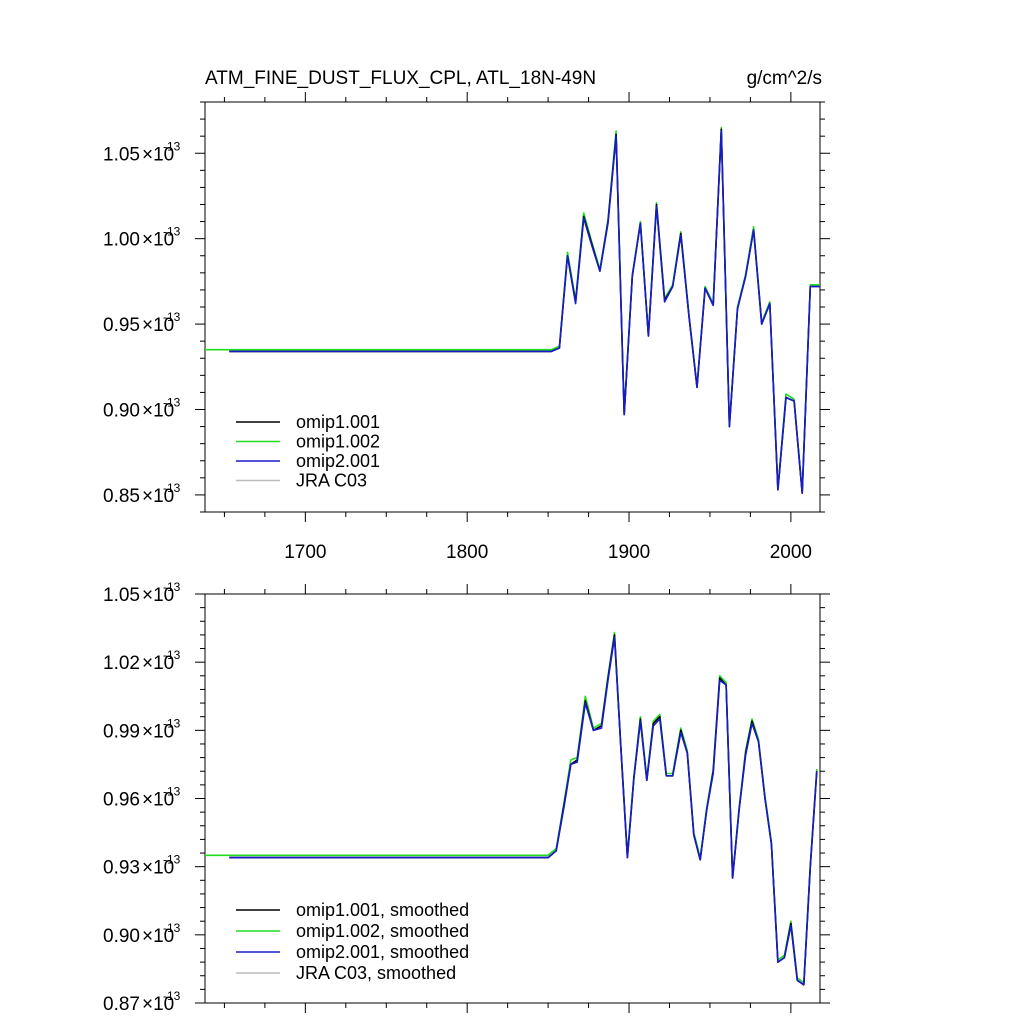 This screenshot has width=1024, height=1024. I want to click on y-tick-label: 0.96, so click(121, 800).